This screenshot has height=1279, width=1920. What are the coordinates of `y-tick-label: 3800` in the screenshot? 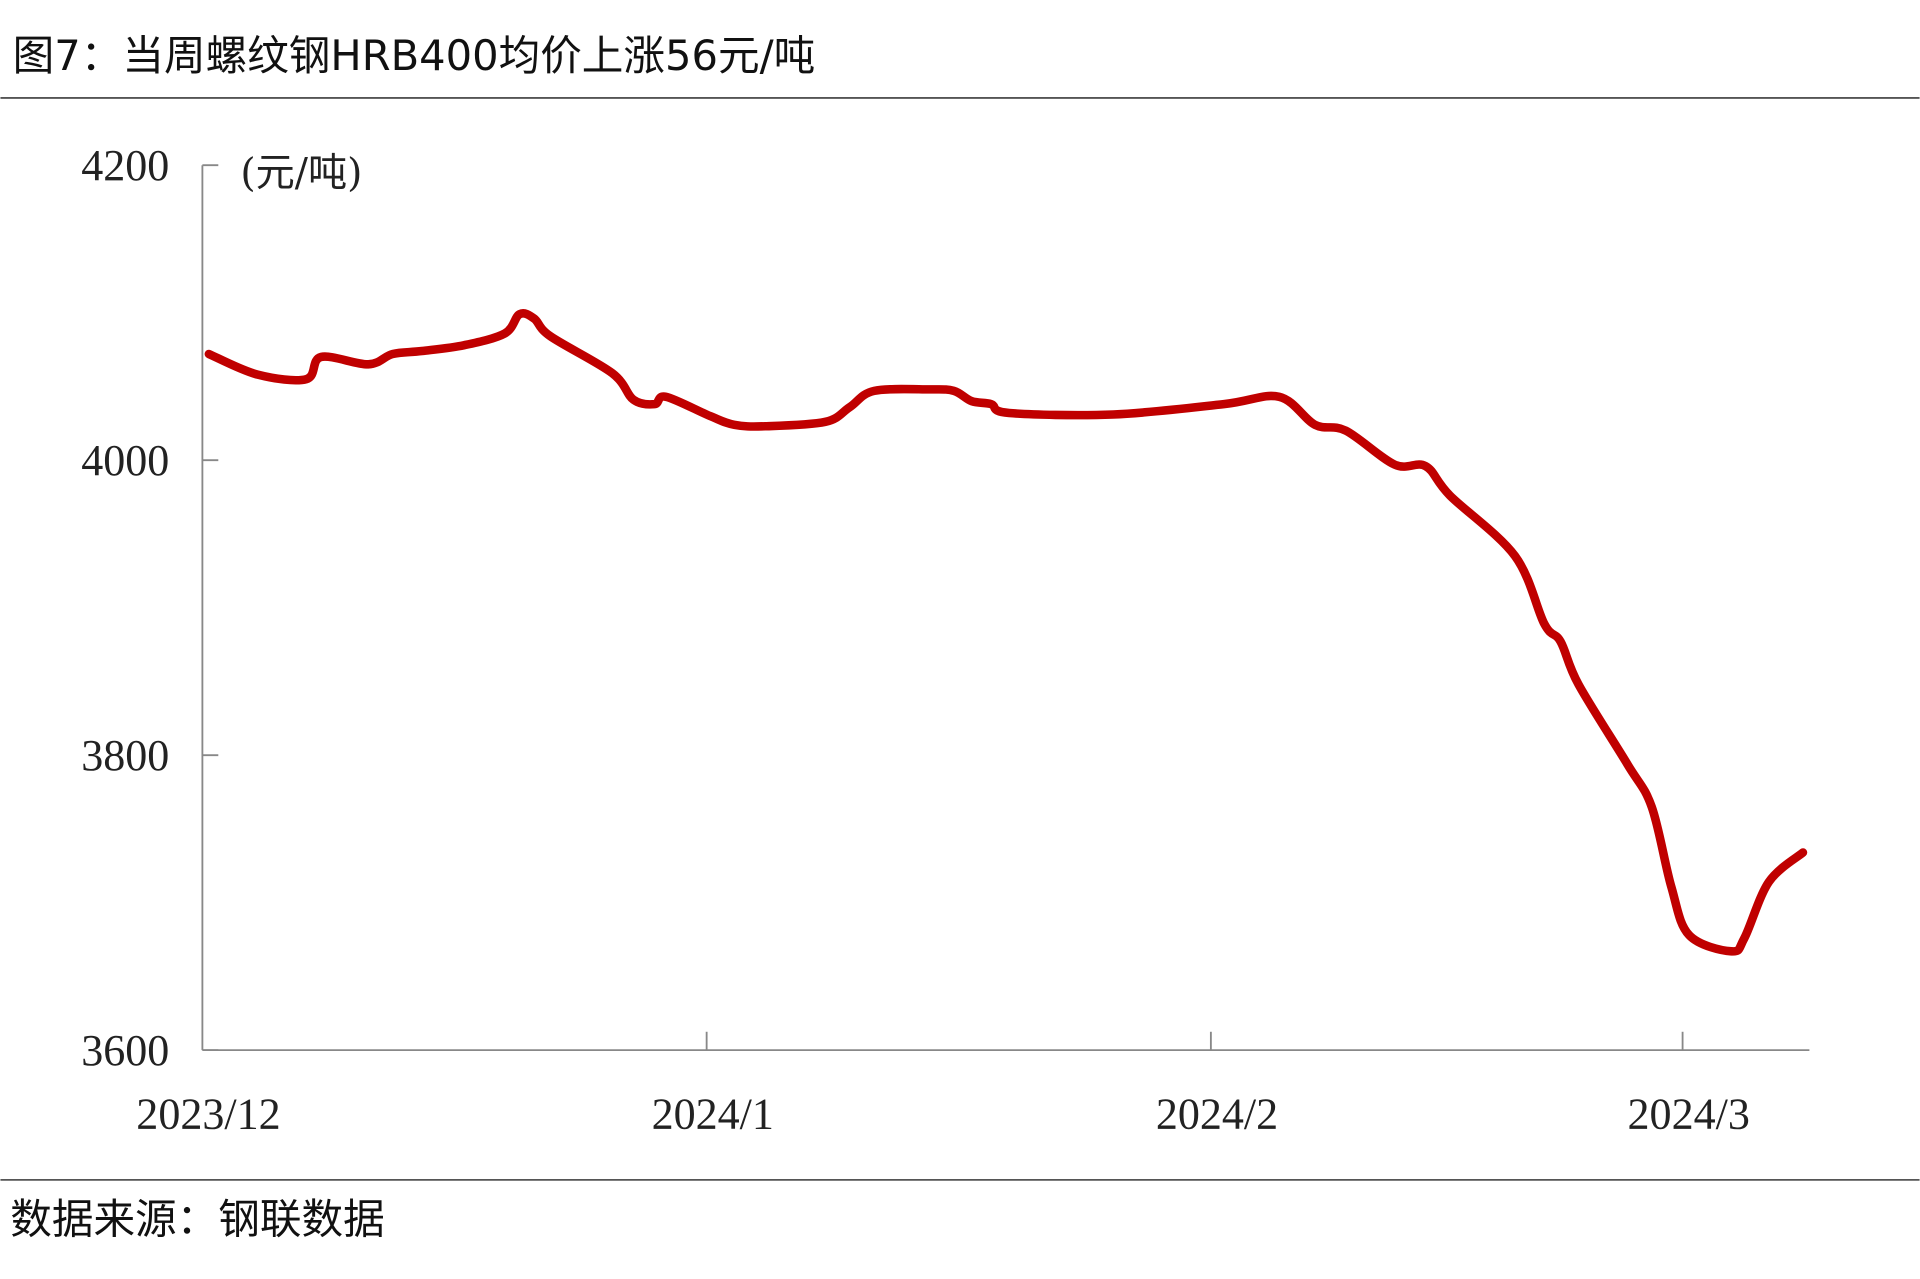 It's located at (125, 755).